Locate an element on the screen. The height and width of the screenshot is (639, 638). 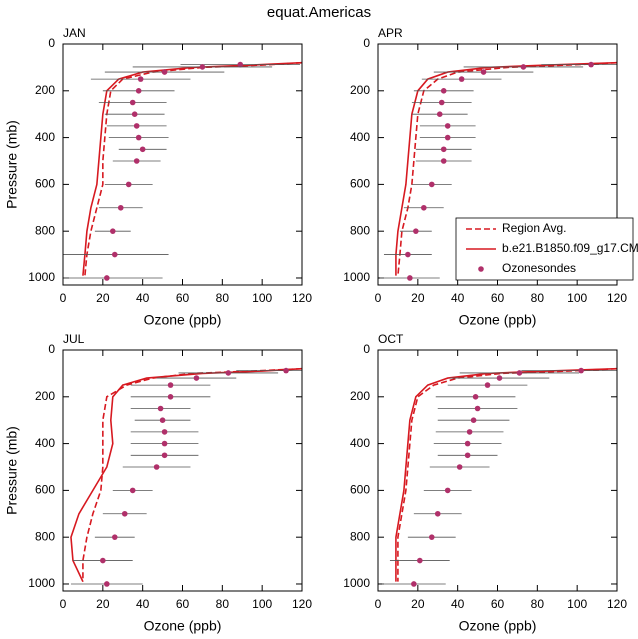
legend-label: Region Avg. is located at coordinates (534, 228).